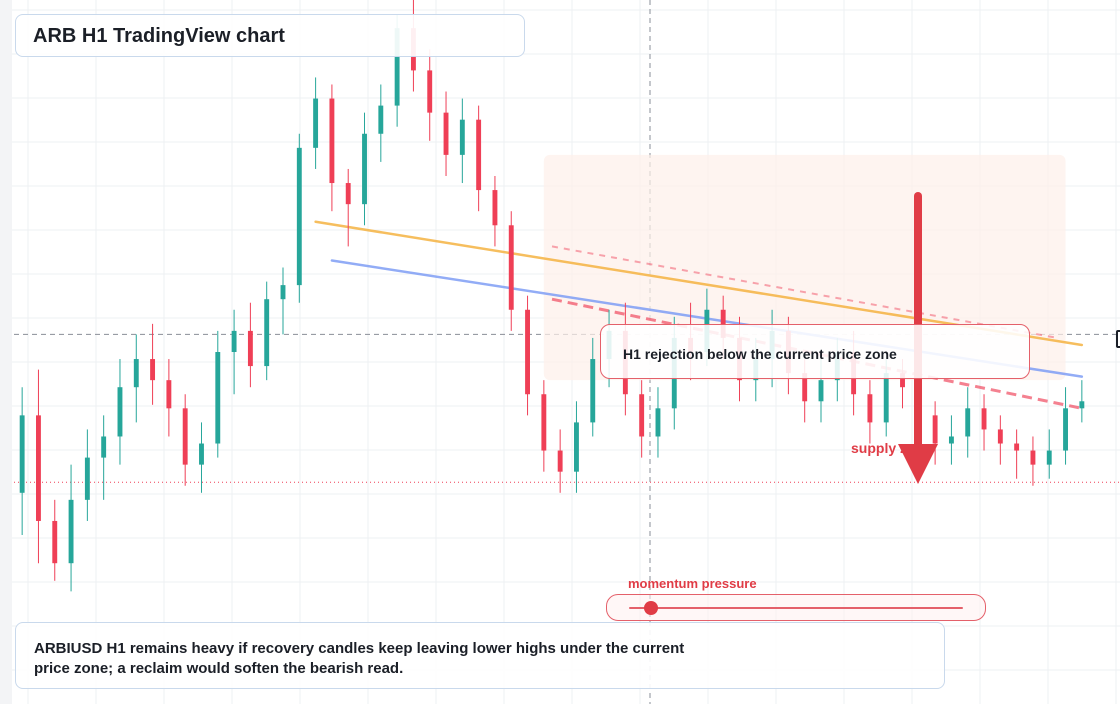 This screenshot has width=1120, height=704. Describe the element at coordinates (6, 352) in the screenshot. I see `left-axis-strip` at that location.